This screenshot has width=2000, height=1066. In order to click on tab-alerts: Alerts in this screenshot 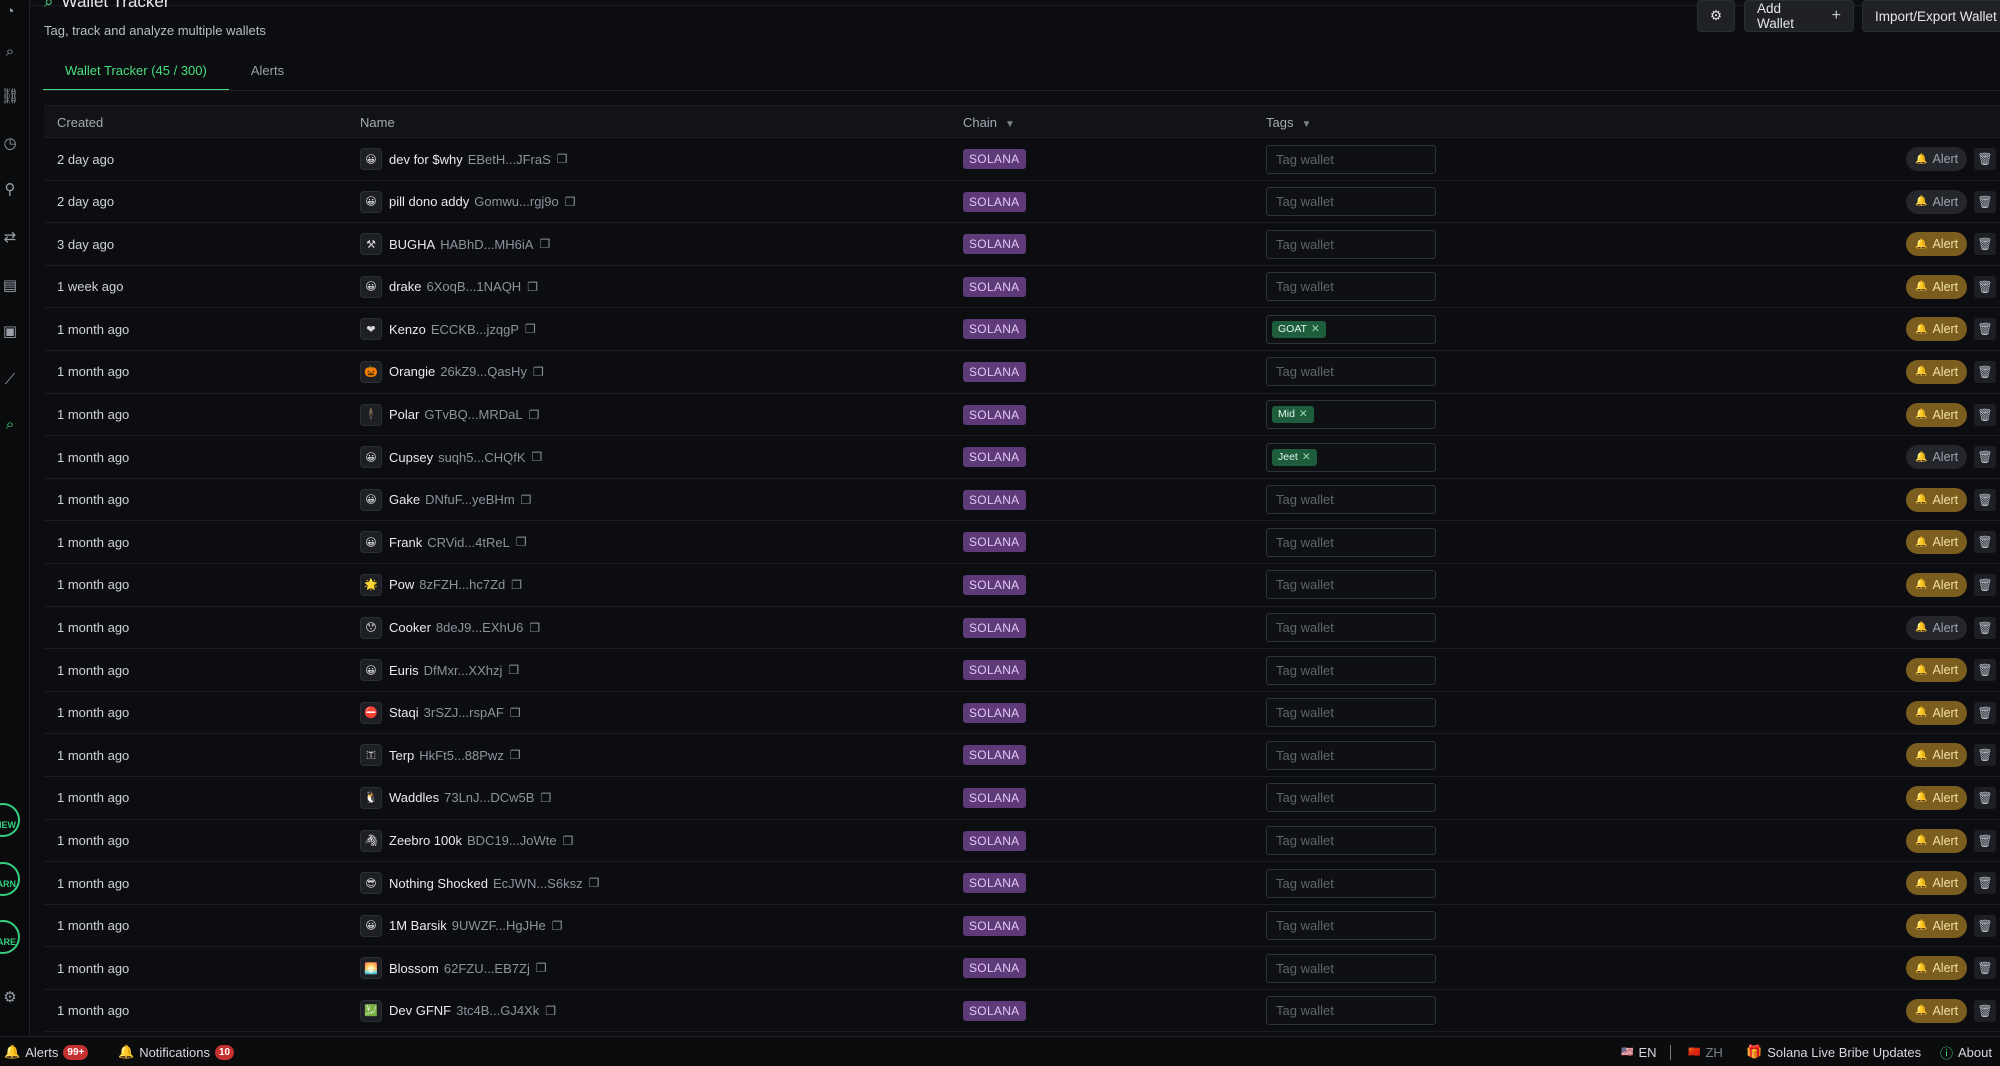, I will do `click(267, 70)`.